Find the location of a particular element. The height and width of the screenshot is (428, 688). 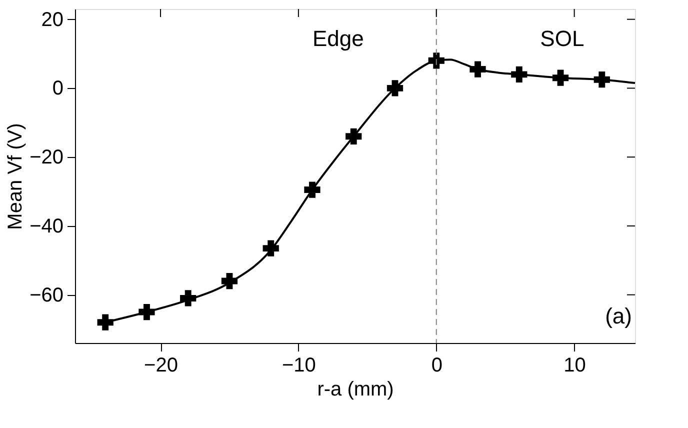

annotation: (a) is located at coordinates (618, 315).